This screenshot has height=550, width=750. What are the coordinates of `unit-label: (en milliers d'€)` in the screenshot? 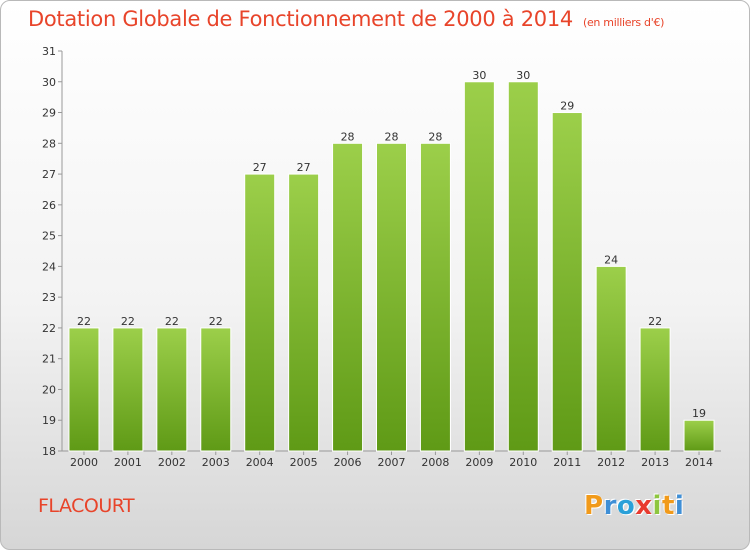 It's located at (623, 22).